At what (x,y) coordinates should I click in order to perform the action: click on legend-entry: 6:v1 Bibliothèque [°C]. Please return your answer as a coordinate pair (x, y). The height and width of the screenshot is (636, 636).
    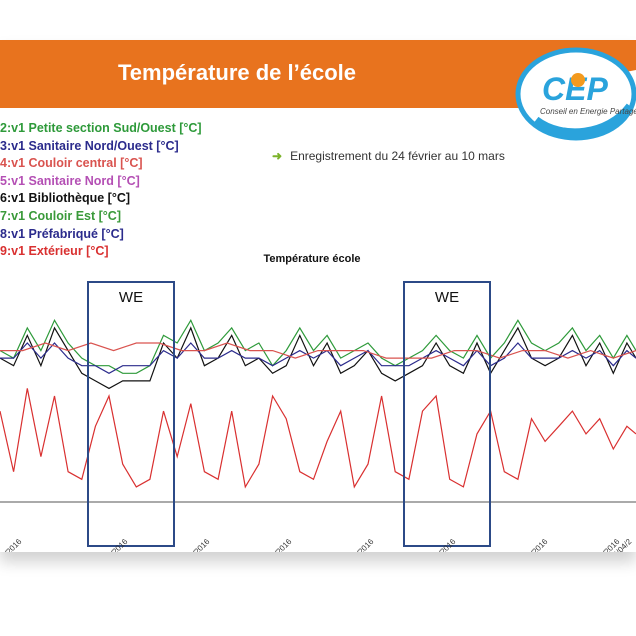
    Looking at the image, I should click on (65, 198).